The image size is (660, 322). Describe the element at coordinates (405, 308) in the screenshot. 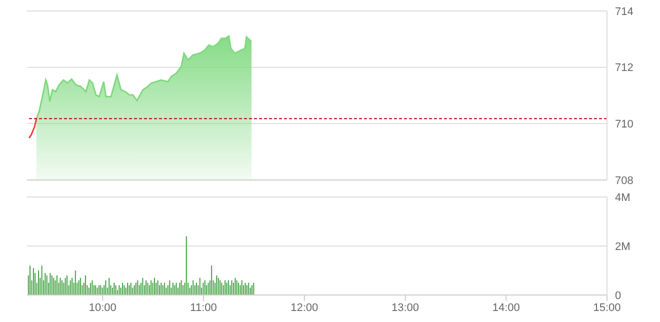

I see `x-tick-label: 13:00` at that location.